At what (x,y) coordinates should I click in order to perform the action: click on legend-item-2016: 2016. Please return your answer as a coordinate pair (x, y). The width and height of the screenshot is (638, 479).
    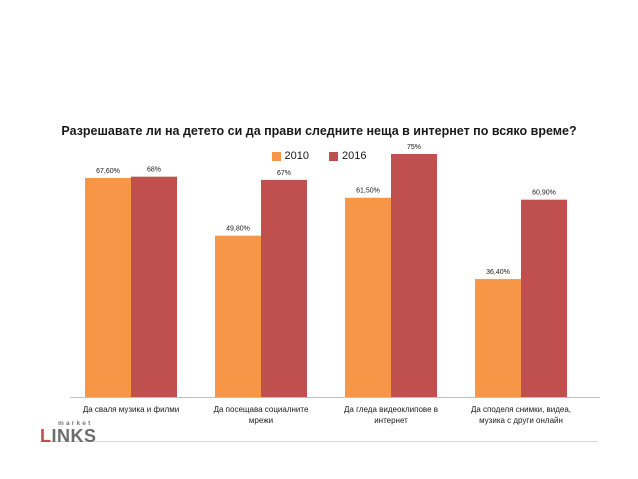
    Looking at the image, I should click on (347, 156).